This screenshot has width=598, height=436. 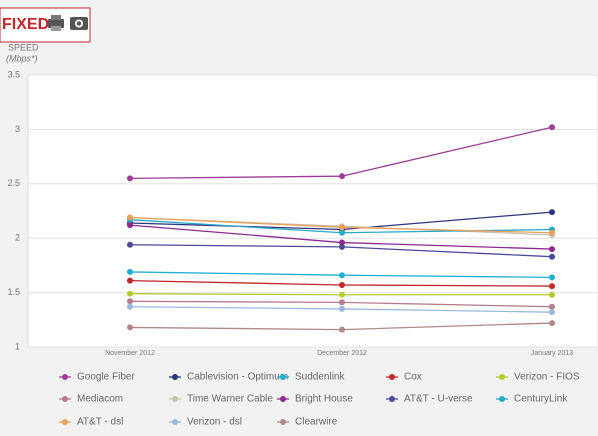 I want to click on camera-icon, so click(x=79, y=23).